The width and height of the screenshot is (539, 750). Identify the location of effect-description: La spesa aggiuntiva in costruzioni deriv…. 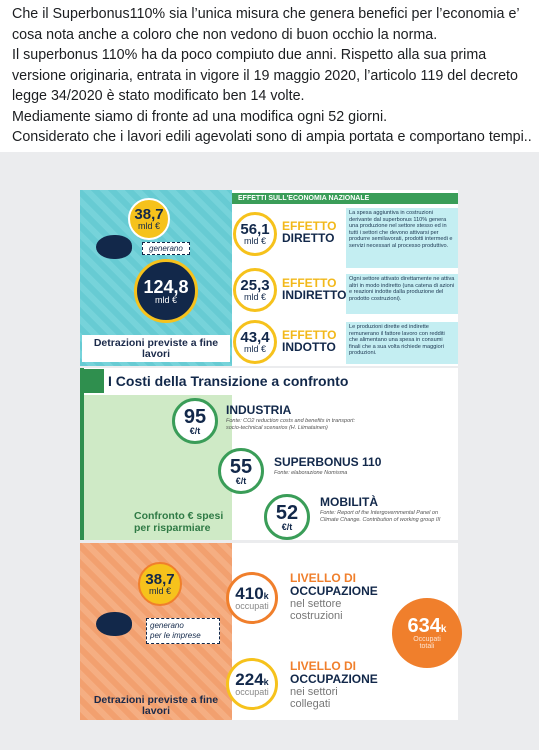
(402, 238).